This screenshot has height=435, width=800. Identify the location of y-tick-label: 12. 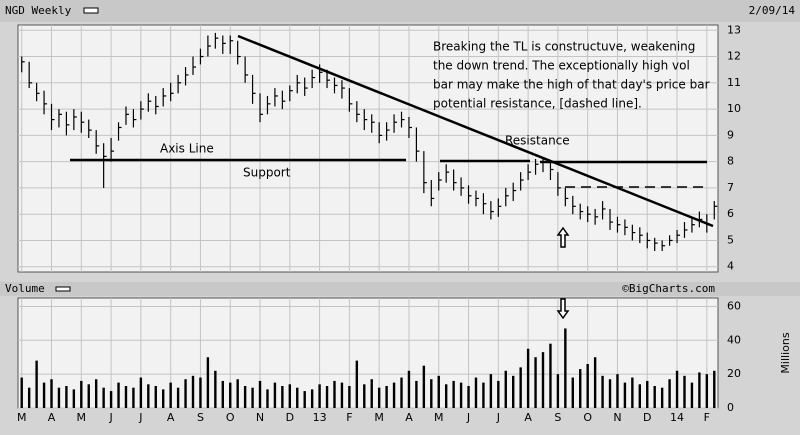
(734, 56).